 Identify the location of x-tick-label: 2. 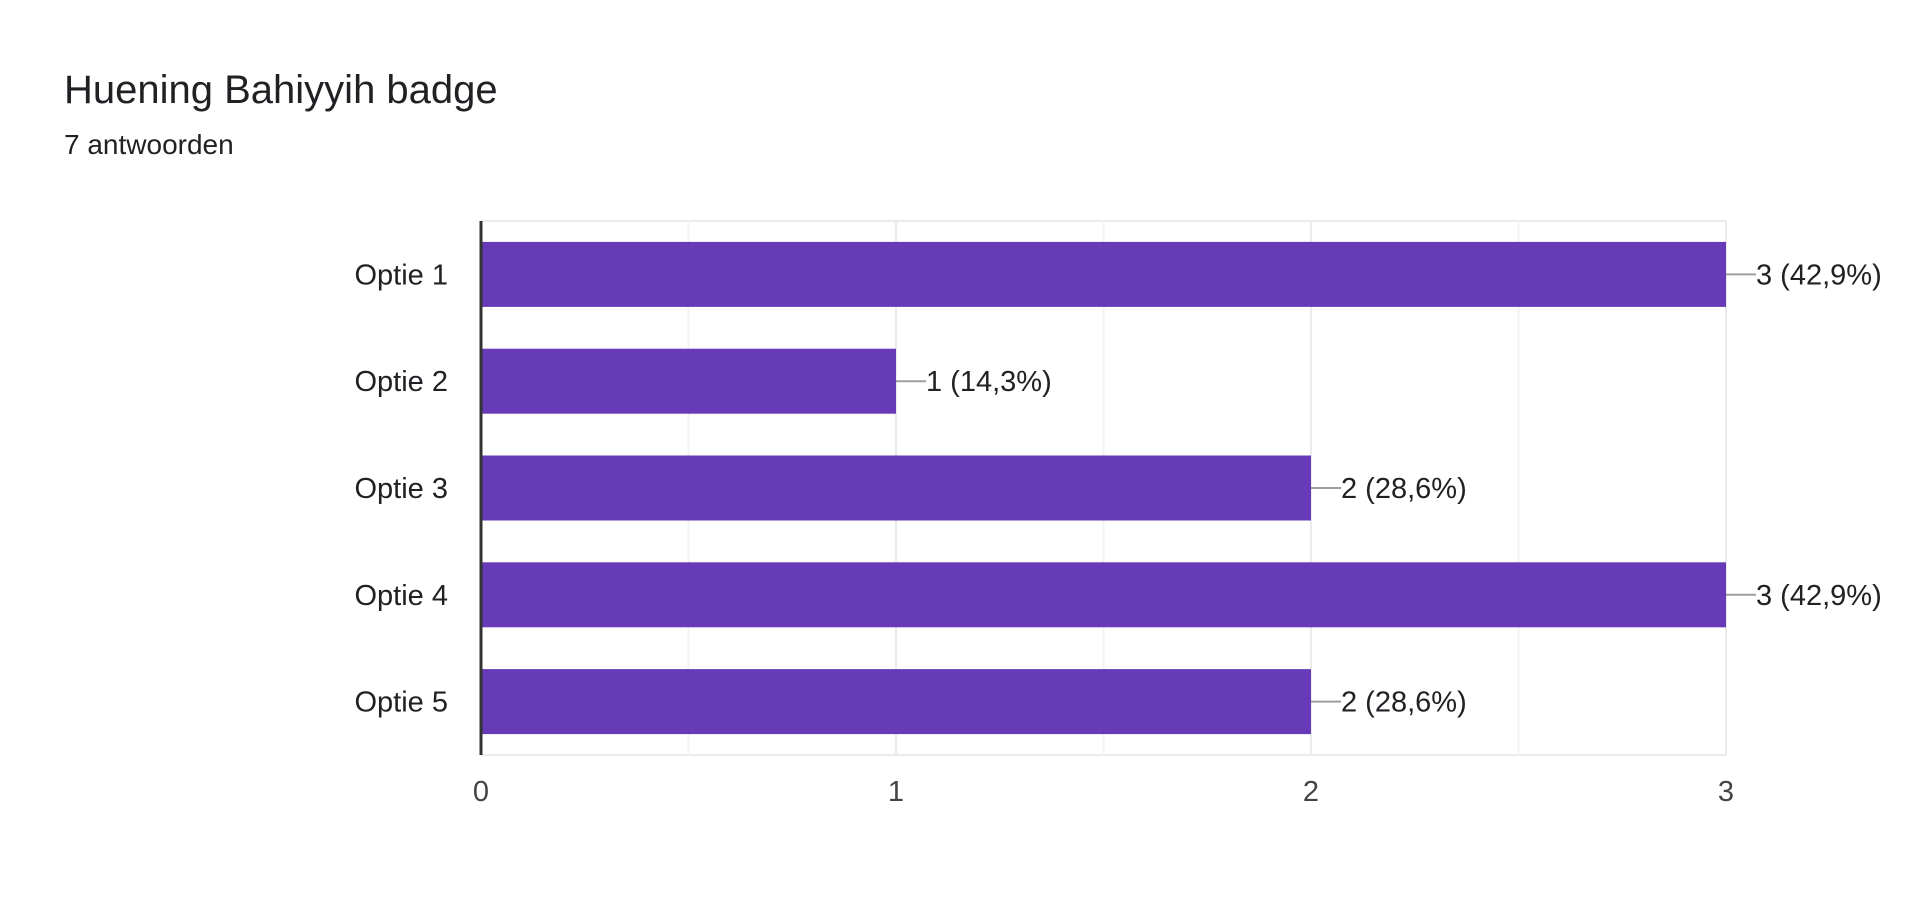
(1311, 792).